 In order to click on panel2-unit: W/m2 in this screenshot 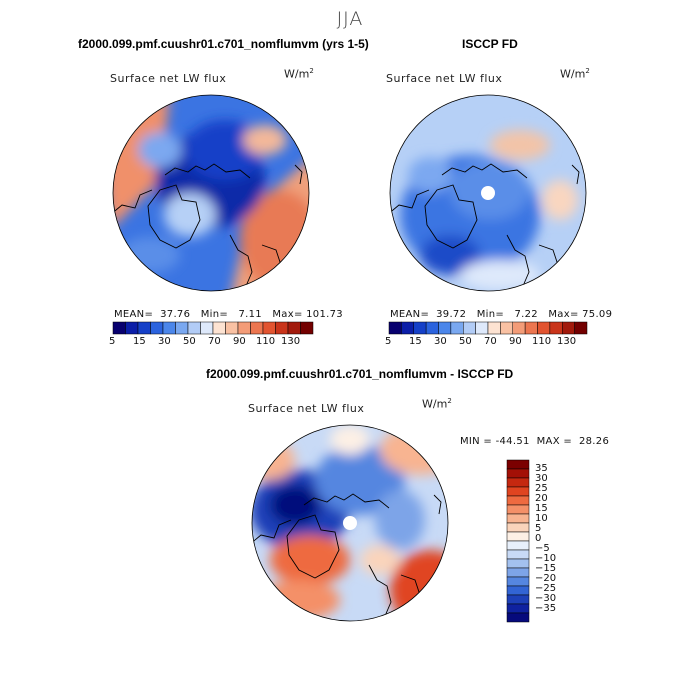, I will do `click(575, 74)`.